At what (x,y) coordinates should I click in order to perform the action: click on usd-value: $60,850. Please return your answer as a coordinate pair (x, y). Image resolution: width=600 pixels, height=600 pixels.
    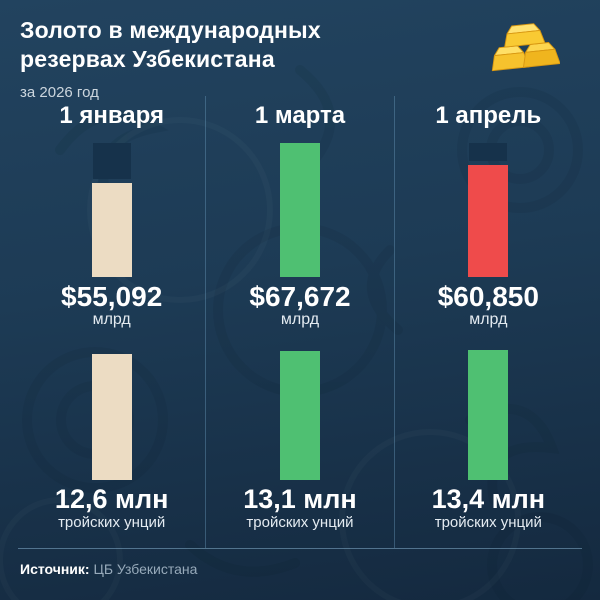
    Looking at the image, I should click on (488, 296).